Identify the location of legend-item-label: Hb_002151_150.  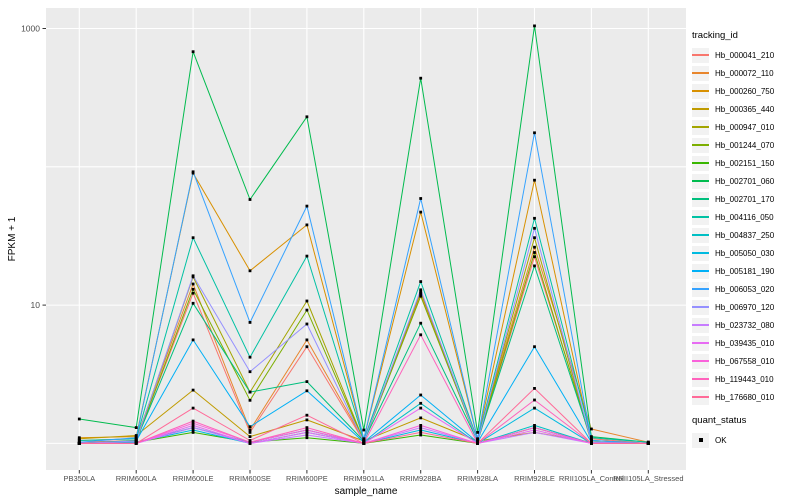
(745, 163).